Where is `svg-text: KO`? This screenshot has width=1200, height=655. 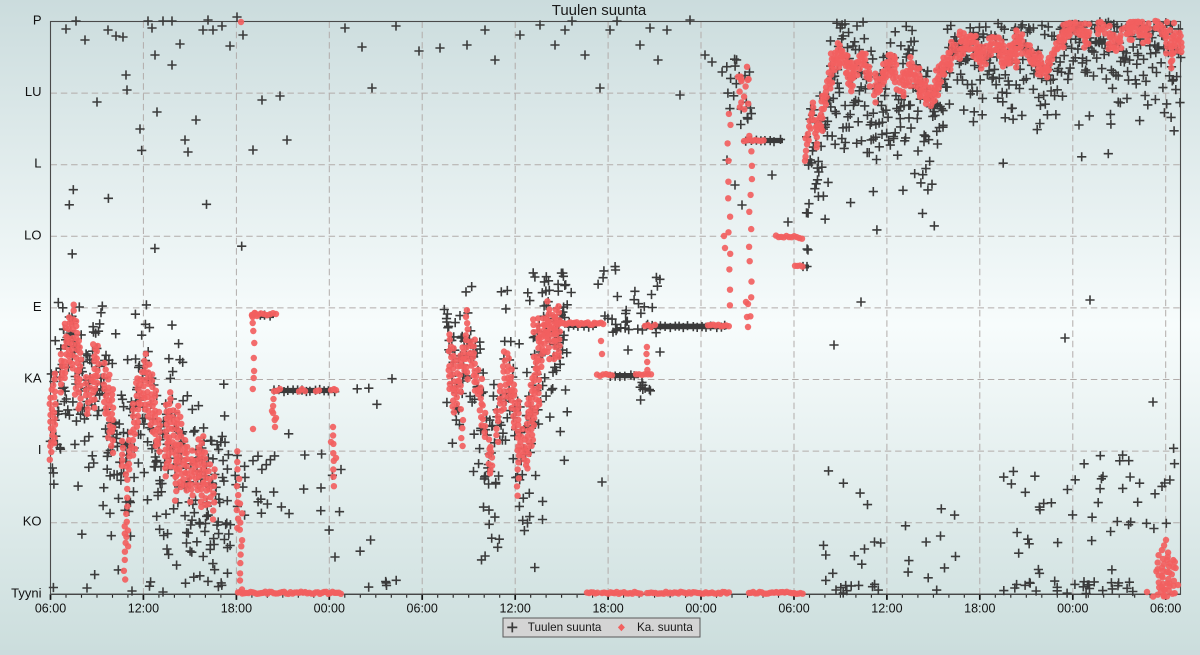
svg-text: KO is located at coordinates (32, 521).